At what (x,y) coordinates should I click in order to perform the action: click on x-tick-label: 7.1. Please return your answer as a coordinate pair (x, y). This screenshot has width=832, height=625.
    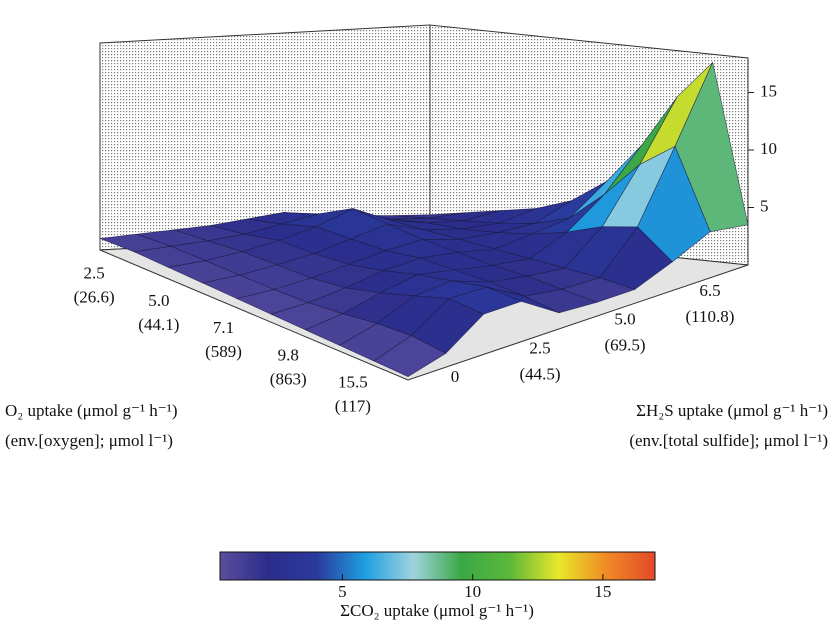
    Looking at the image, I should click on (223, 327).